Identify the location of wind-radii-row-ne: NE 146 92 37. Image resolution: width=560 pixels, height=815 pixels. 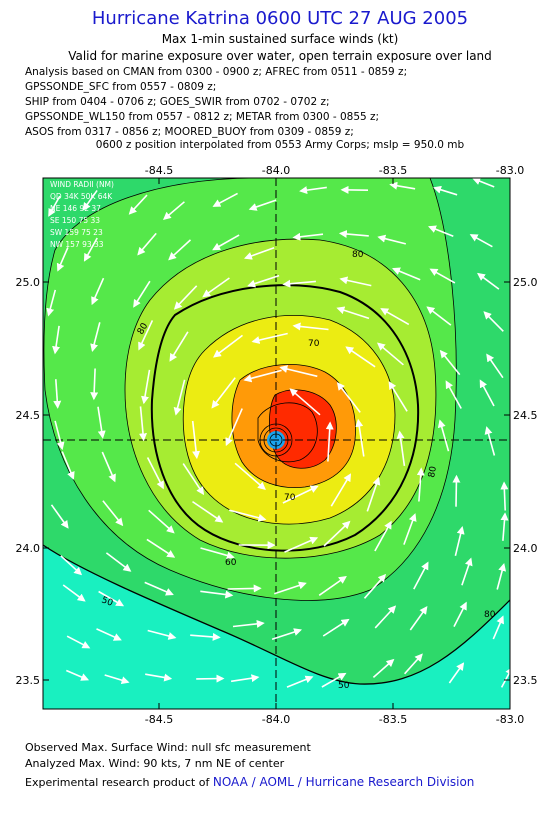
(75, 208).